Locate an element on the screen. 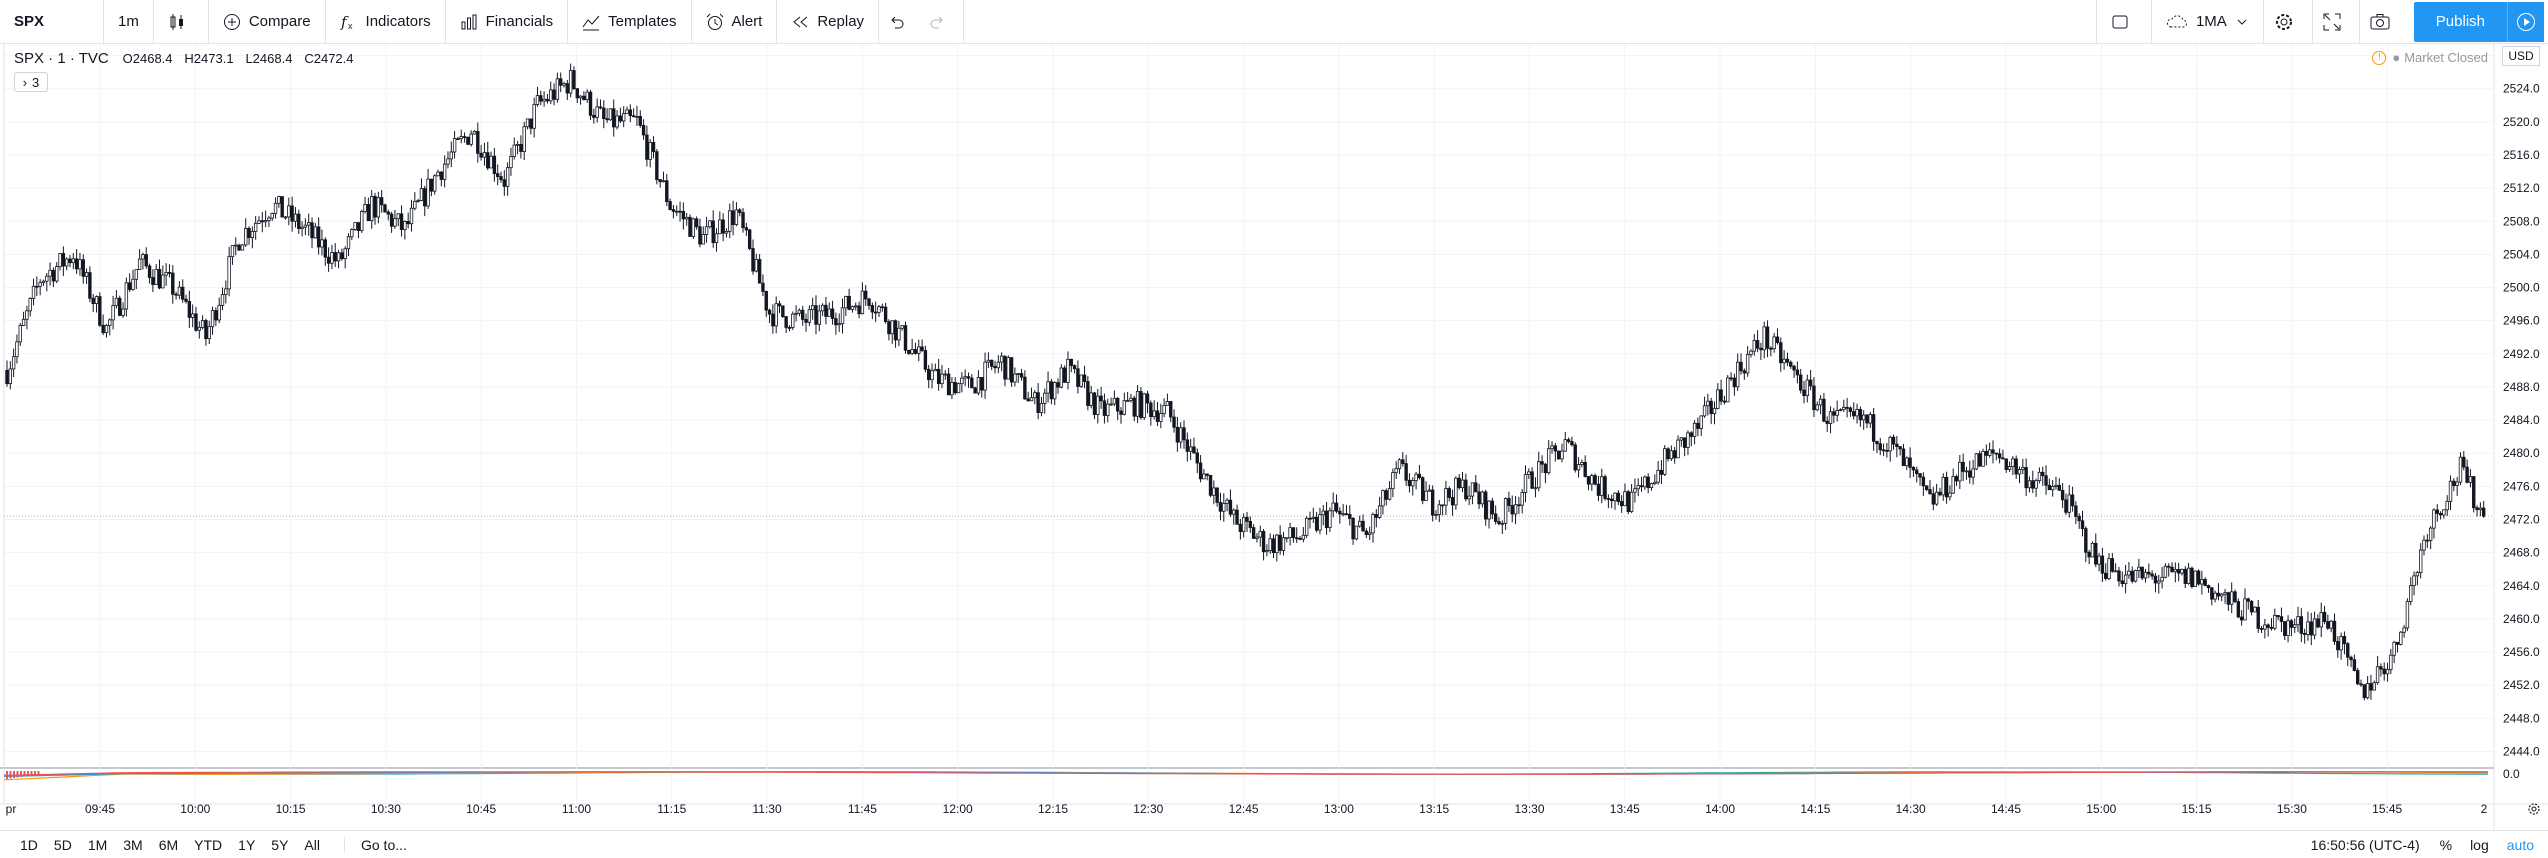 The width and height of the screenshot is (2548, 858). indicators-collapse-button: › 3 is located at coordinates (31, 82).